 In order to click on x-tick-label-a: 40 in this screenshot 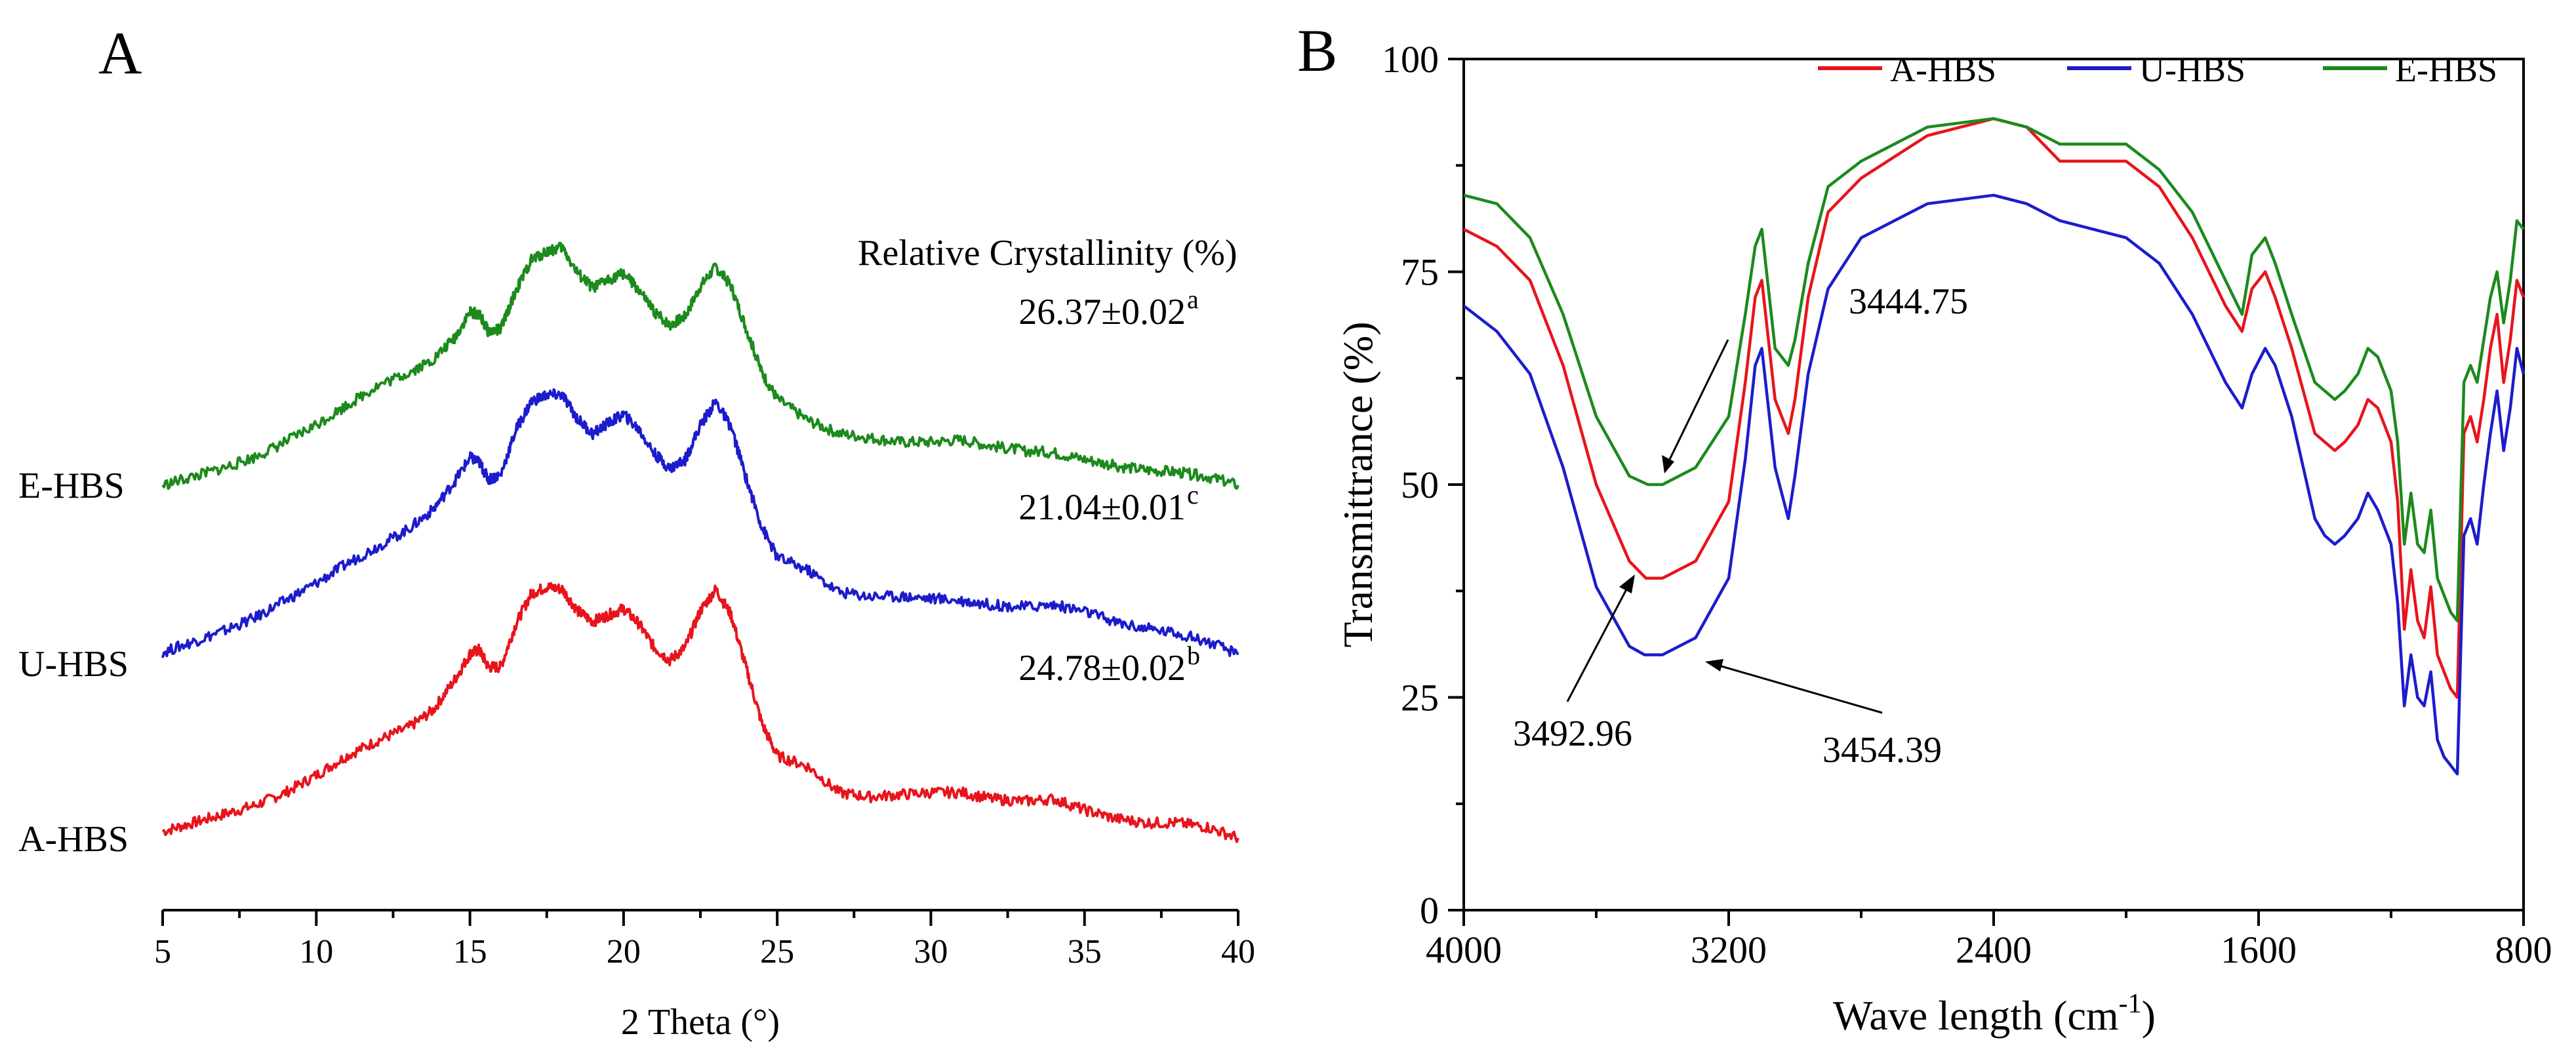, I will do `click(1238, 951)`.